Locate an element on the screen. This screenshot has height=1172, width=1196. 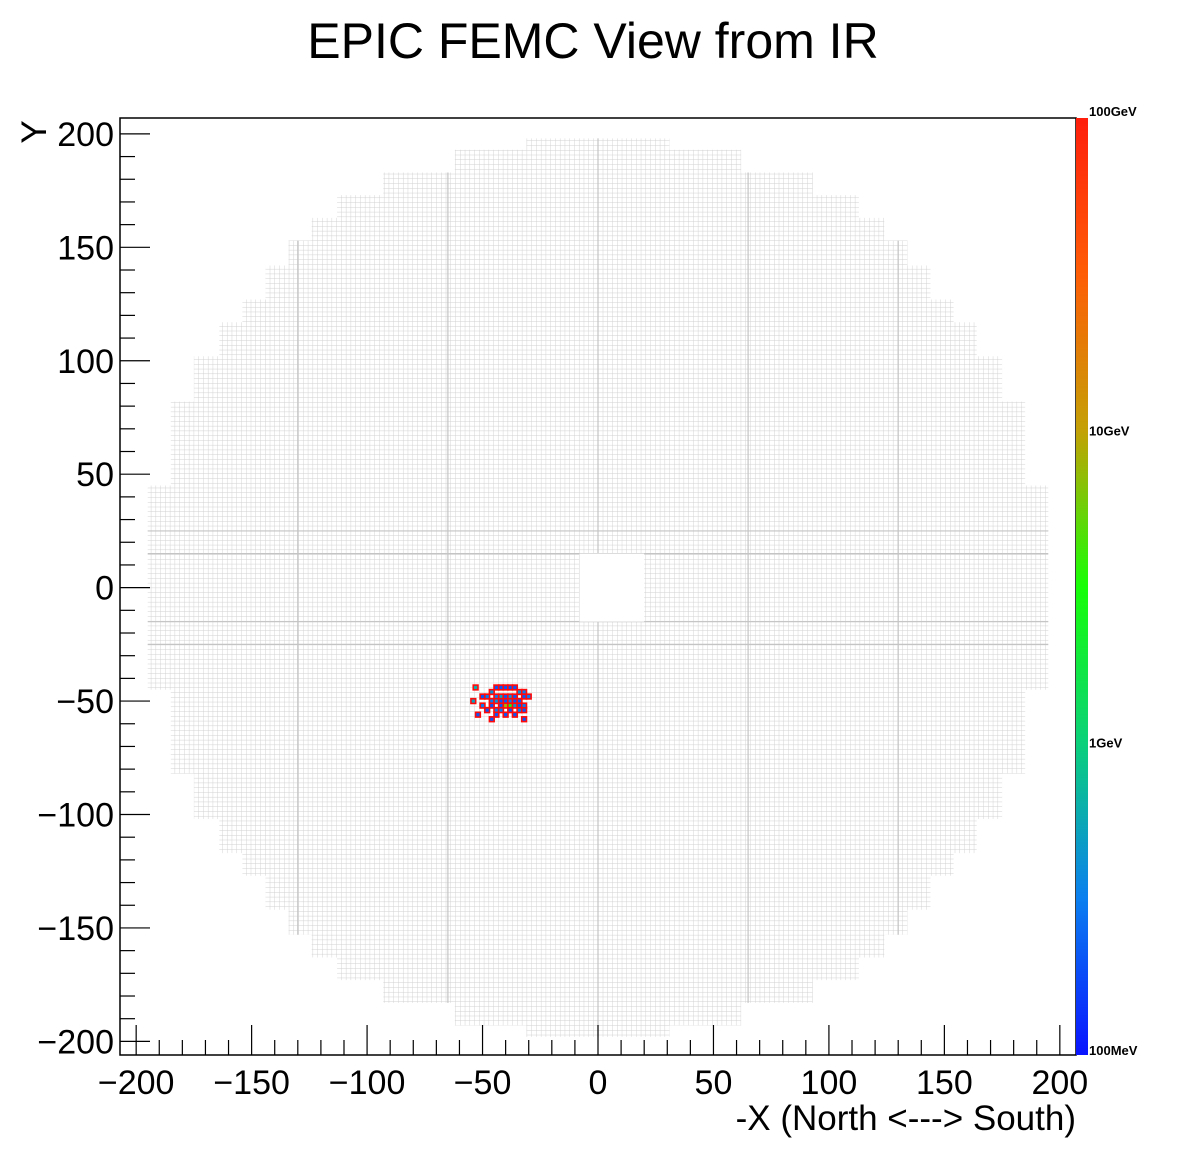
x-tick-label: 150 is located at coordinates (944, 1083).